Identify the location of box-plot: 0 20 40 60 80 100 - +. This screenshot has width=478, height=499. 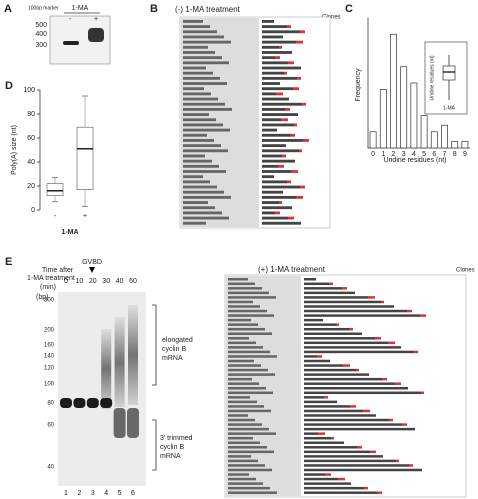
(58, 153).